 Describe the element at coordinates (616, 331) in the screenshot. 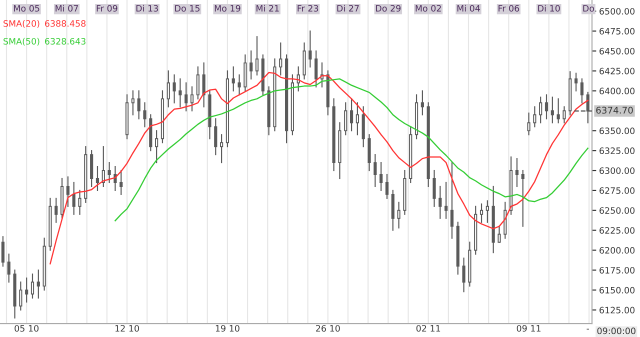

I see `text: 09:00:00` at that location.